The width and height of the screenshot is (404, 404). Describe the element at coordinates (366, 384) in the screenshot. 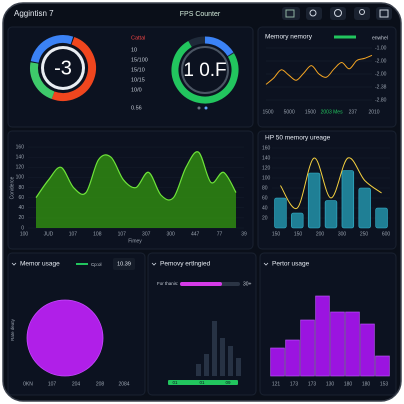

I see `x-tick-label: 180` at that location.